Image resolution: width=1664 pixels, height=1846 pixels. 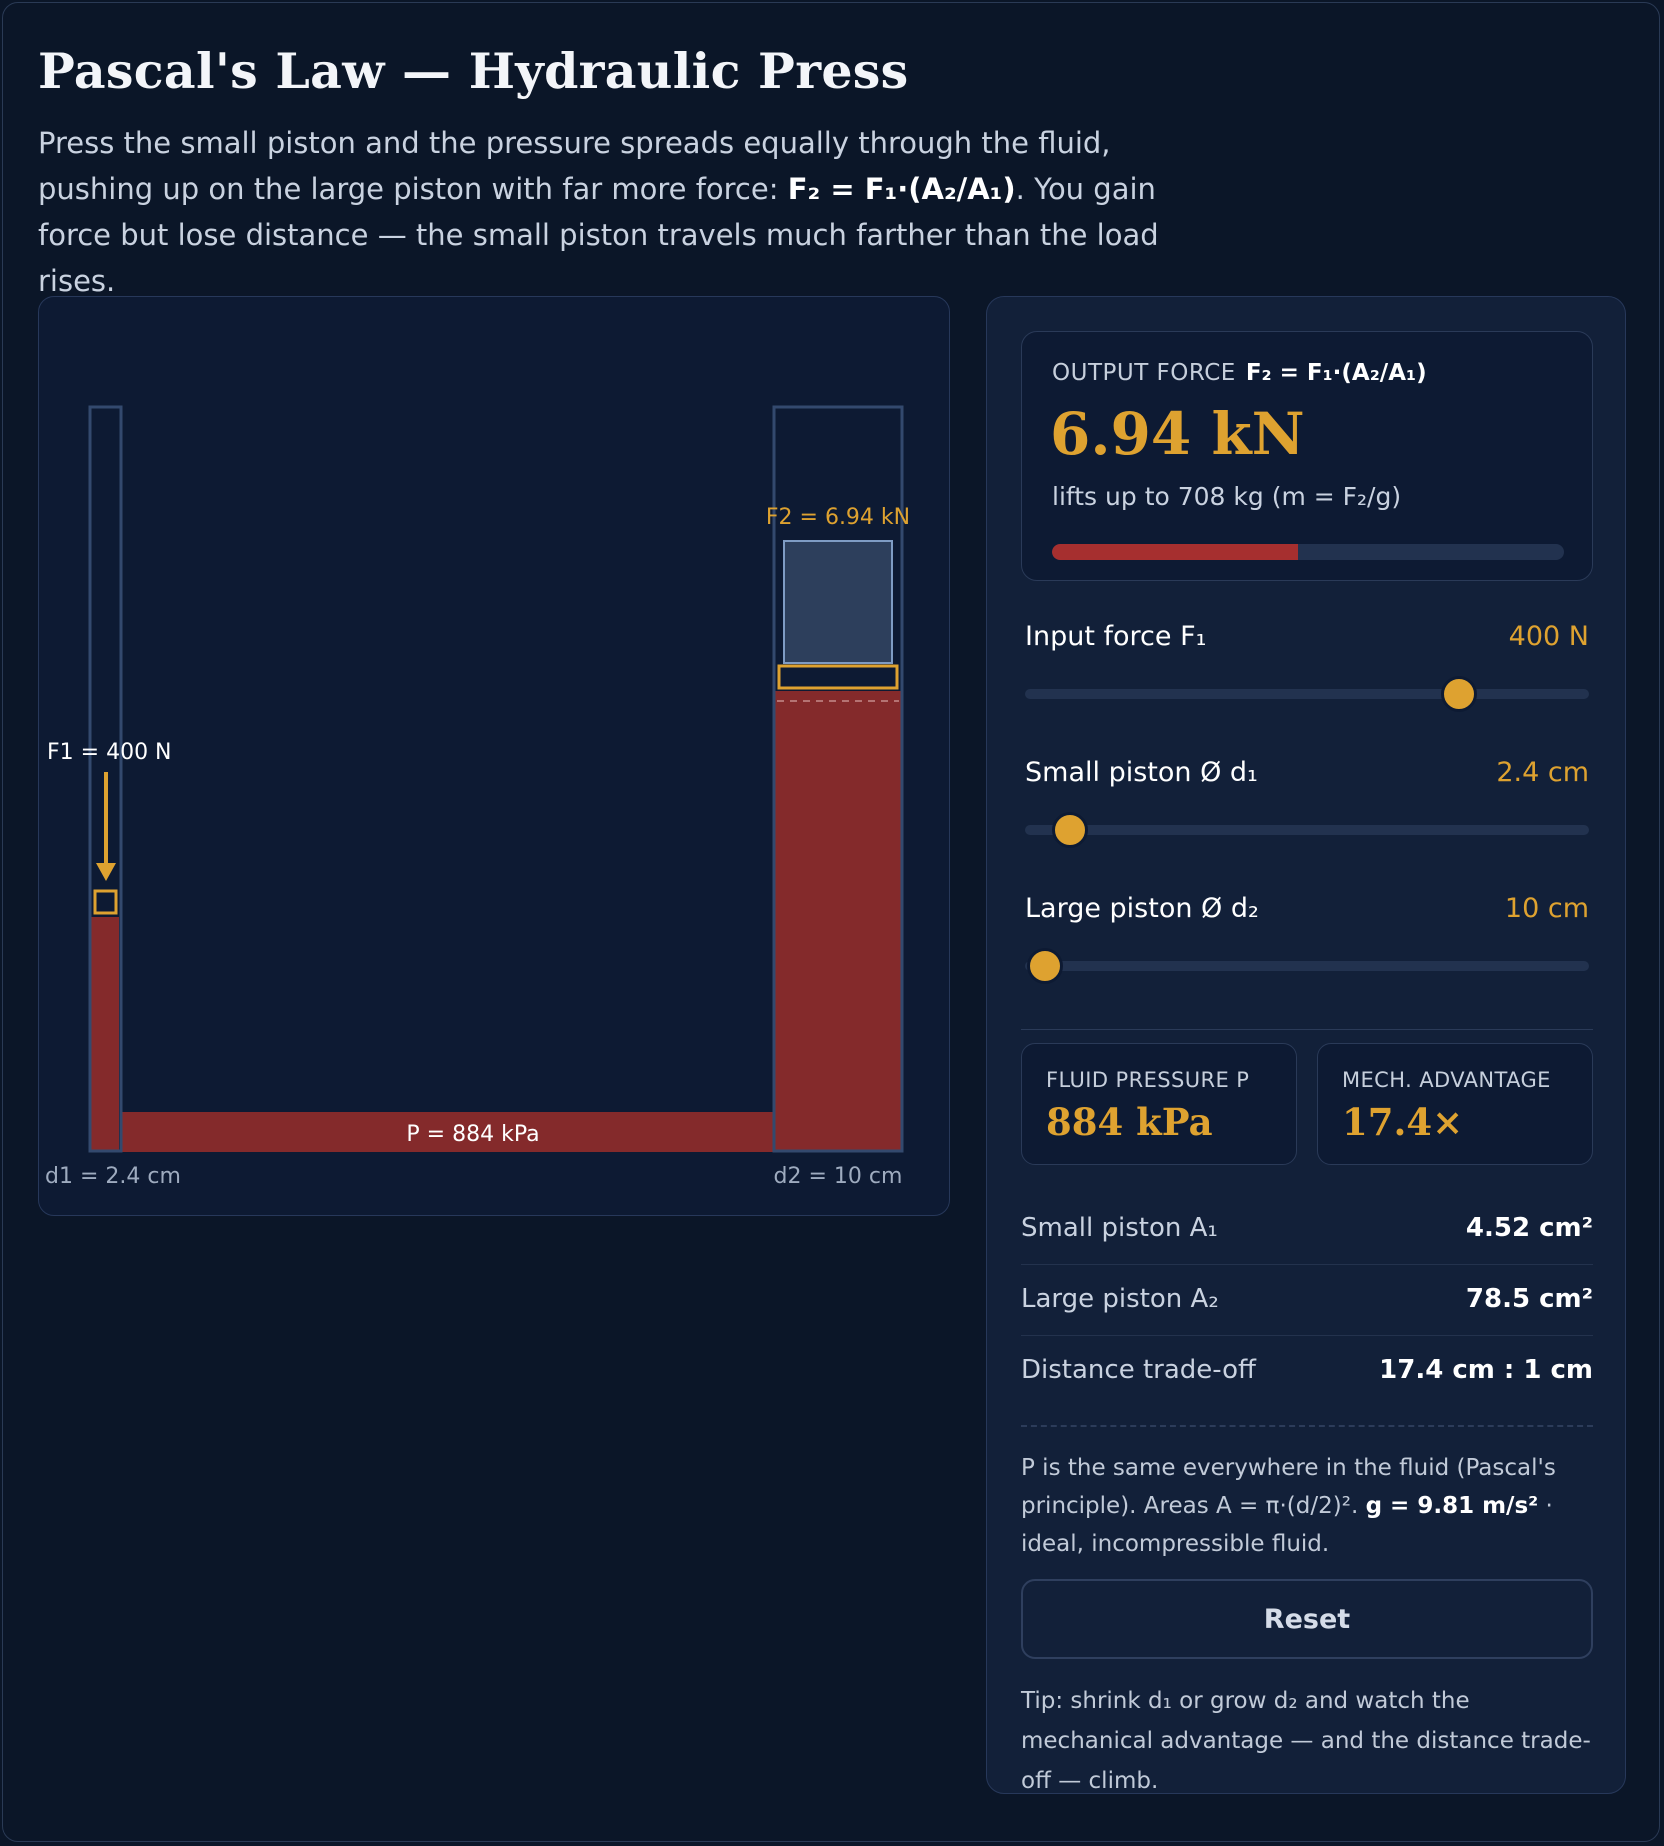 What do you see at coordinates (1403, 1122) in the screenshot?
I see `mech-advantage-value: 17.4×` at bounding box center [1403, 1122].